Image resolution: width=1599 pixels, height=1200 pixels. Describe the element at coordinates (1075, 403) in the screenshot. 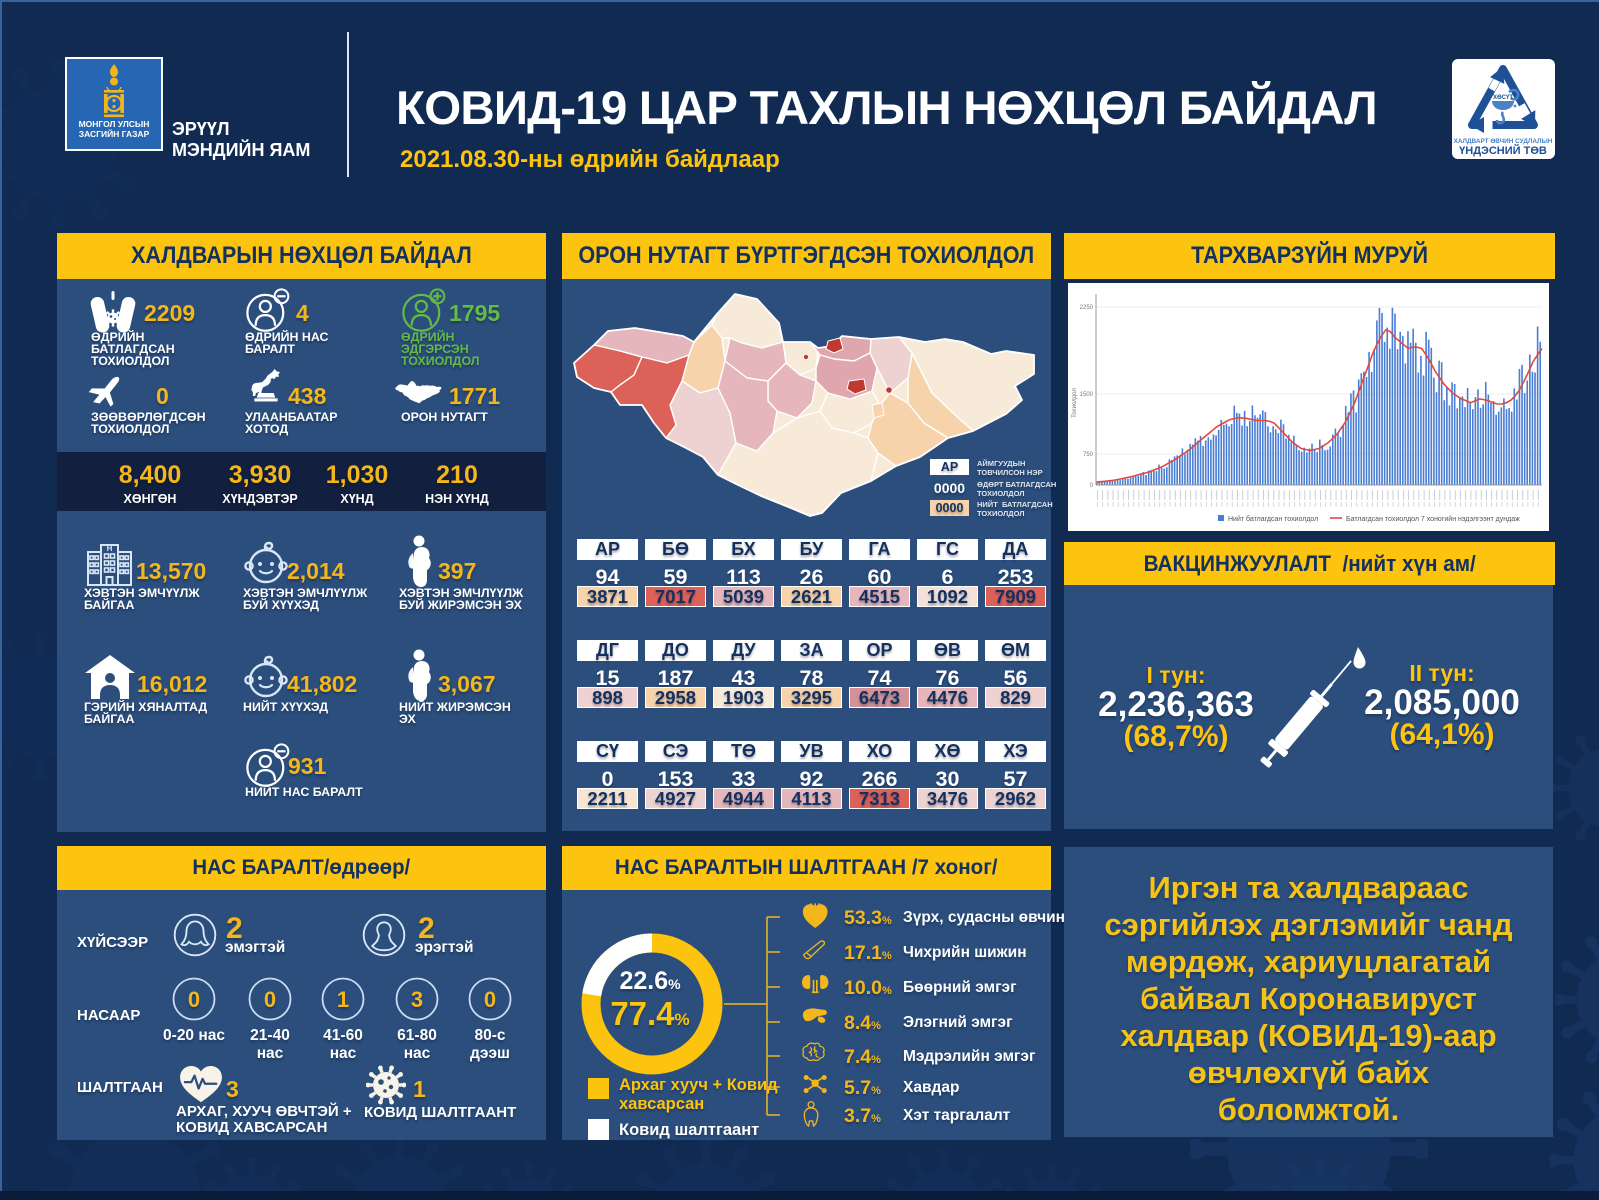

I see `svg-text: Тохиолдол` at that location.